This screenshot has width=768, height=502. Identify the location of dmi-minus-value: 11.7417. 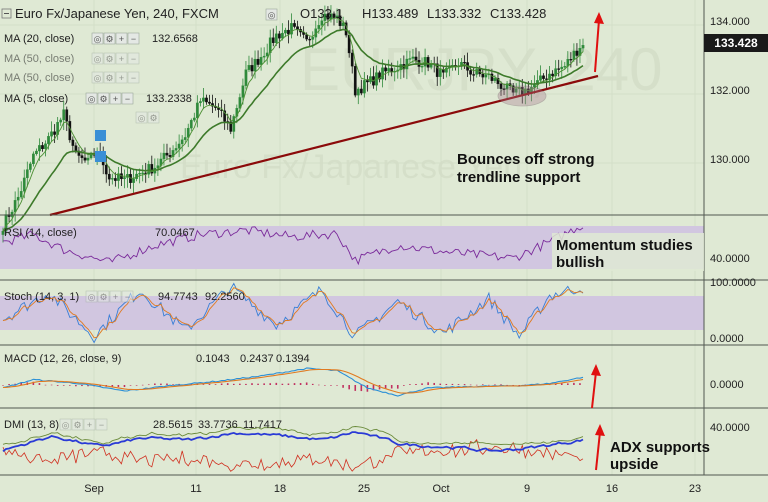
(262, 425).